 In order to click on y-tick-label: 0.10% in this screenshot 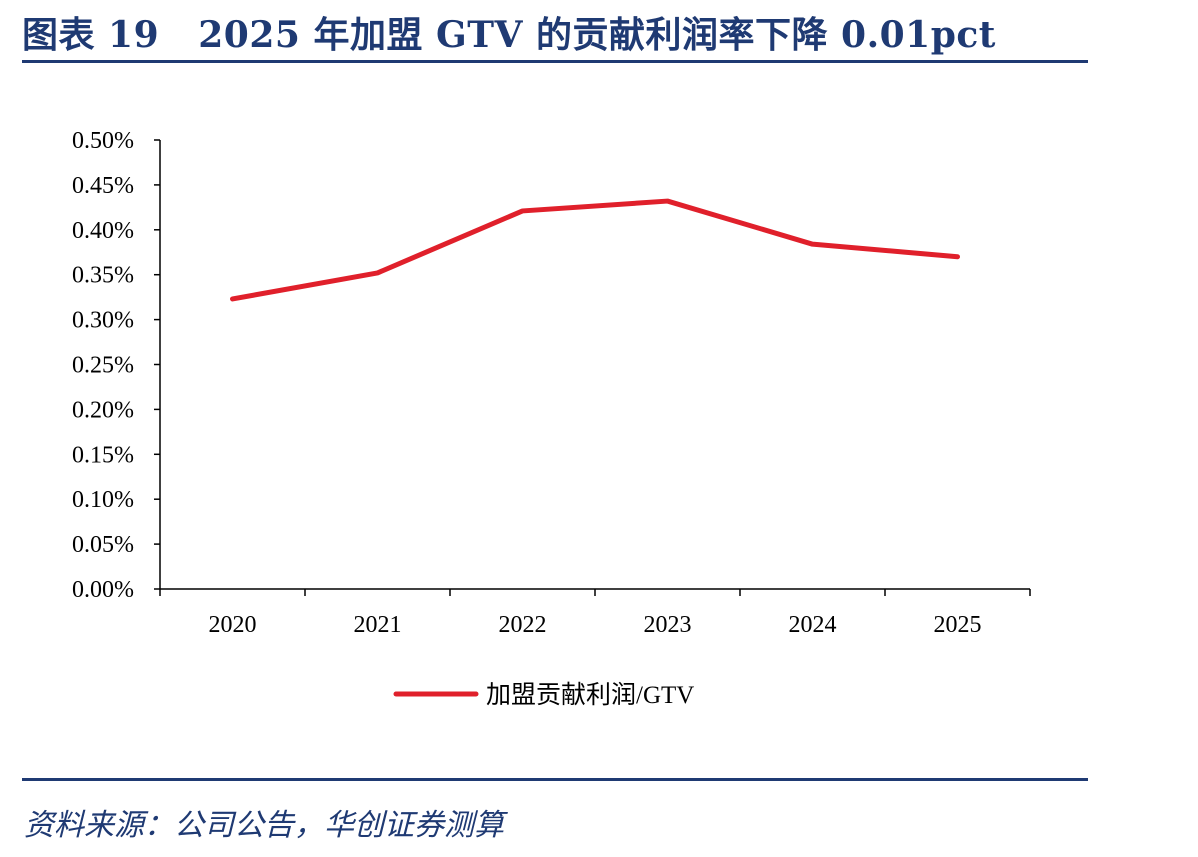, I will do `click(103, 500)`.